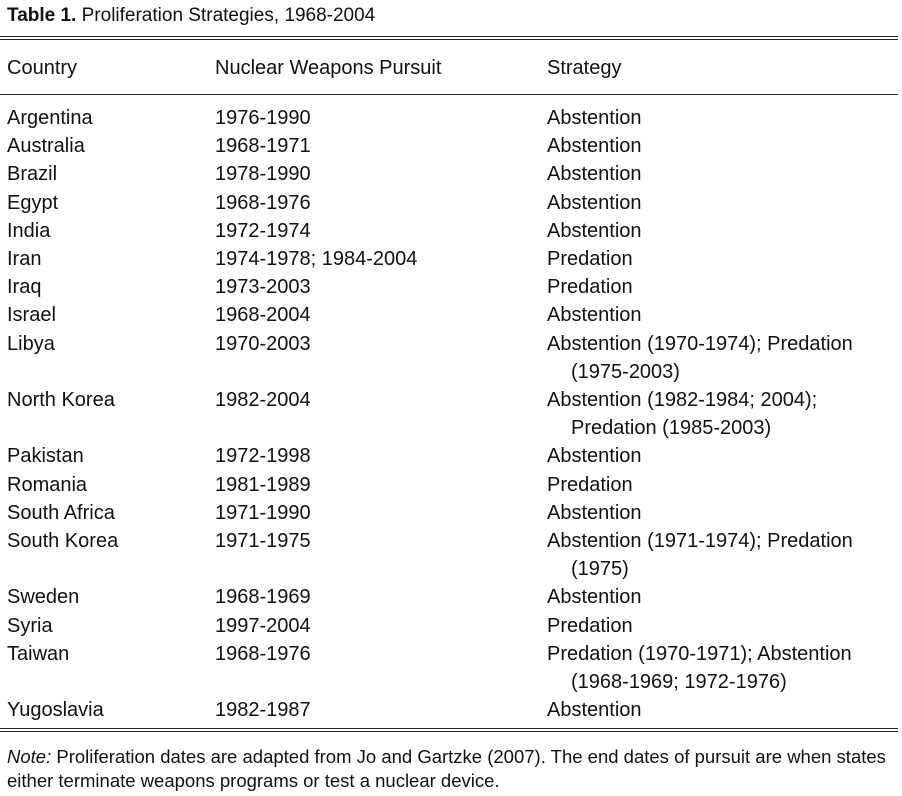 The width and height of the screenshot is (902, 796). I want to click on cell-pursuit: 1971-1975, so click(263, 541).